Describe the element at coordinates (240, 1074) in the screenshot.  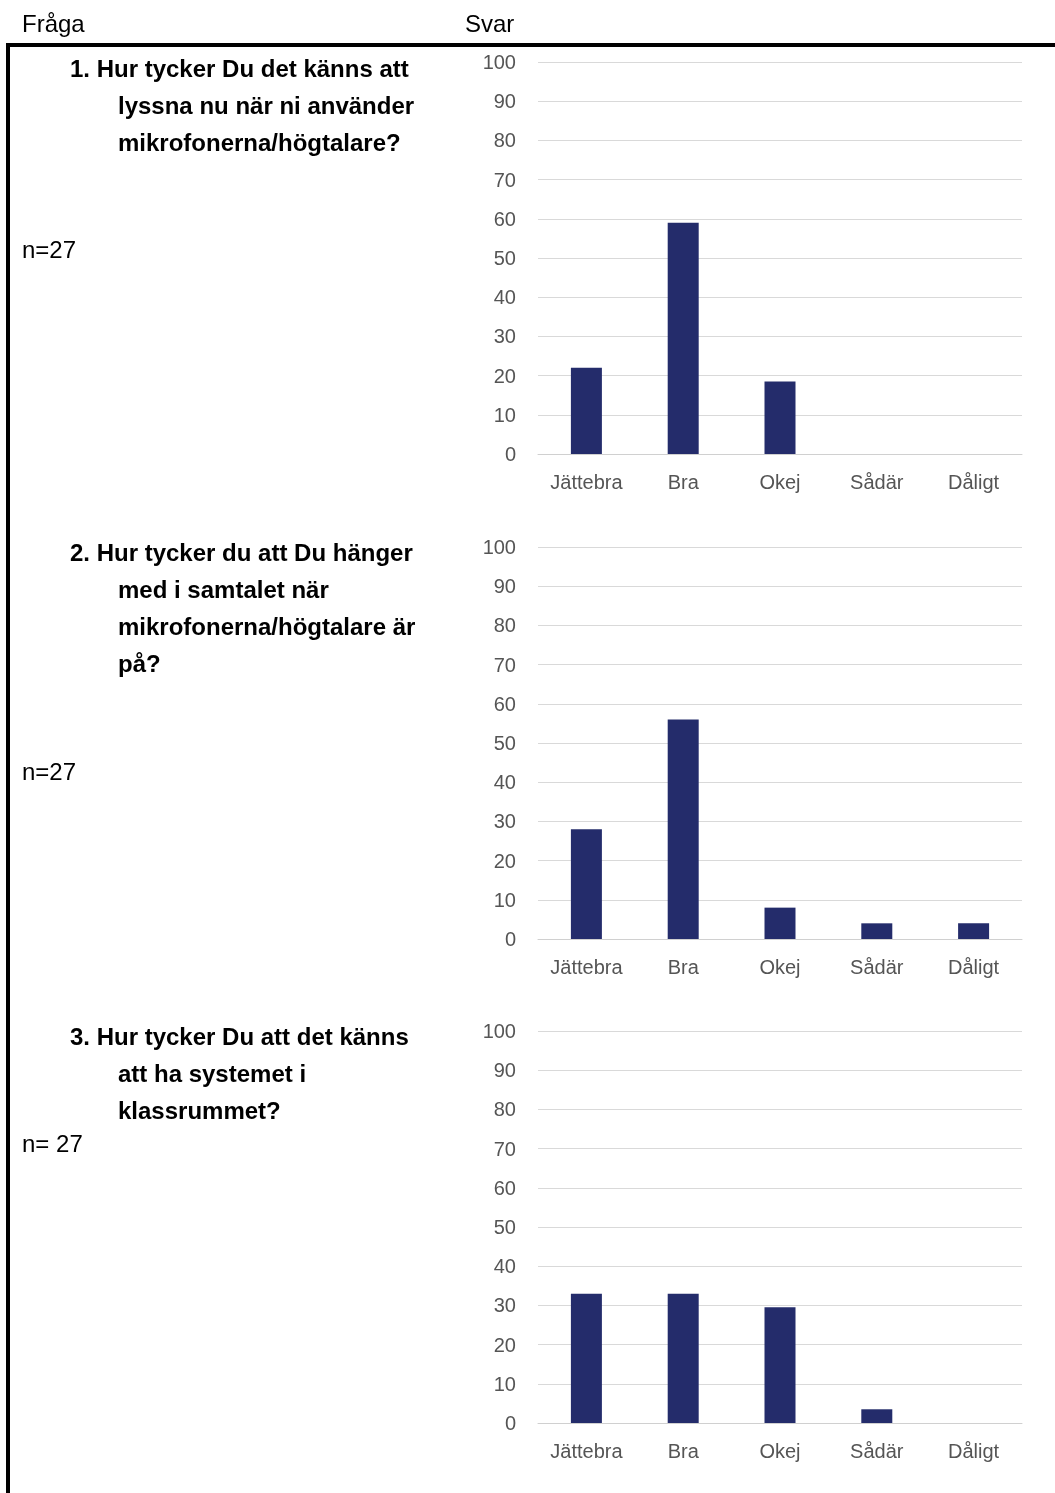
I see `text: 3. Hur tycker Du att det känns att ha systemet i klassrummet?` at that location.